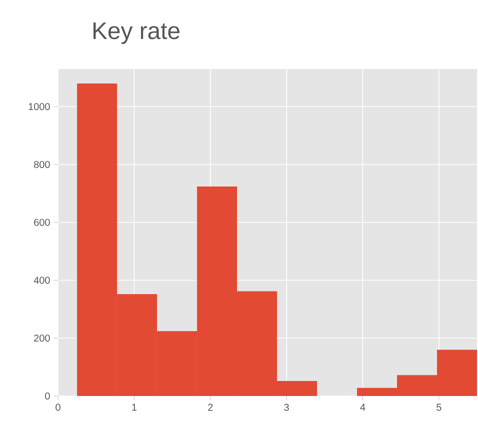 The height and width of the screenshot is (423, 478). Describe the element at coordinates (136, 33) in the screenshot. I see `chart-title: Key rate` at that location.